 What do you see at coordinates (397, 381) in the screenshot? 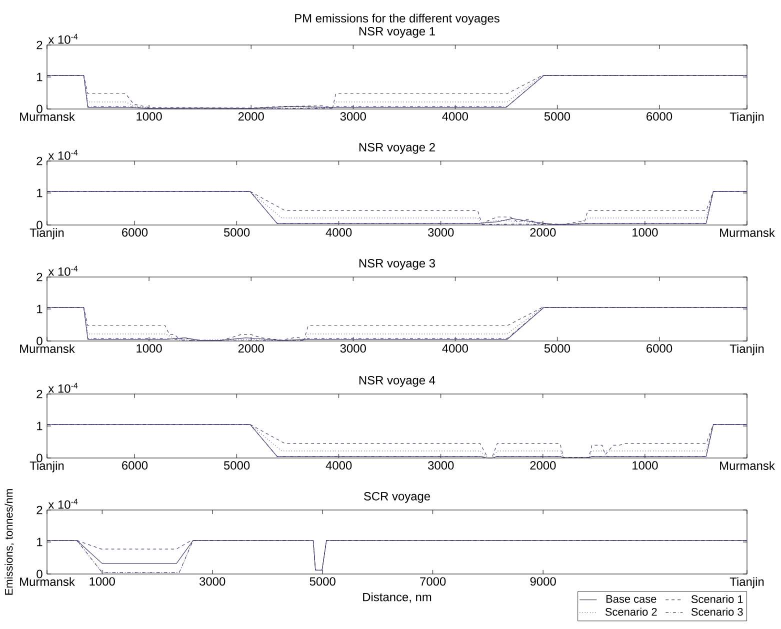
I see `chart-title: NSR voyage 4` at bounding box center [397, 381].